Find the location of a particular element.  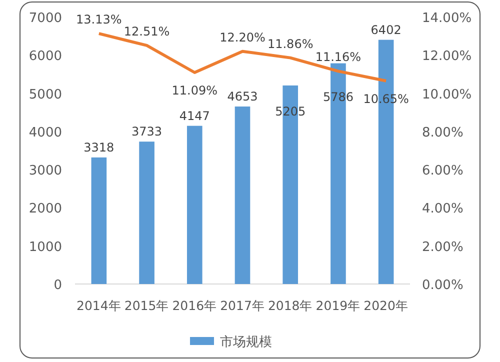

data-label: 11.86% is located at coordinates (290, 43).